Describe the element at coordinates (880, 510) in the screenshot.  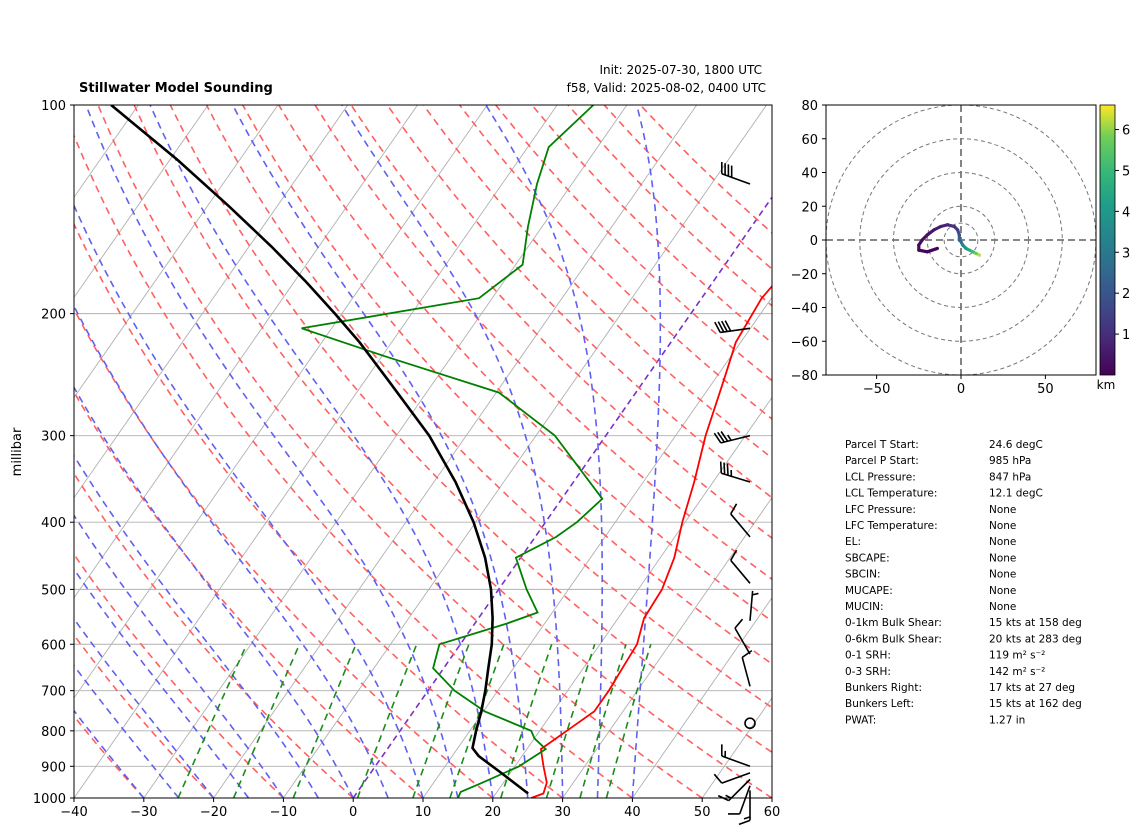
I see `param-label: LFC Pressure:` at that location.